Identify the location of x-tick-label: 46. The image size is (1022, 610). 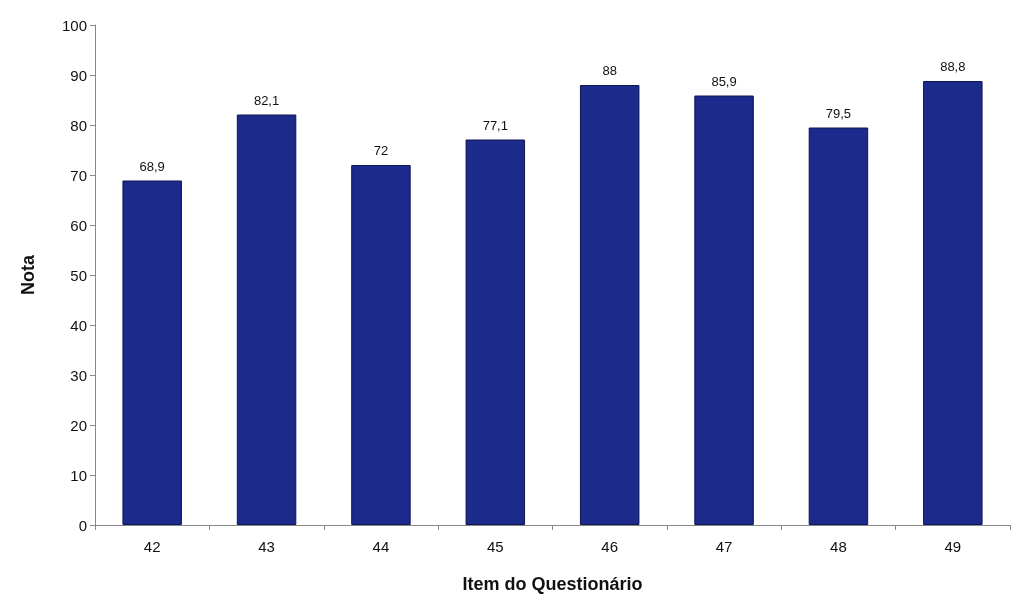
(610, 546).